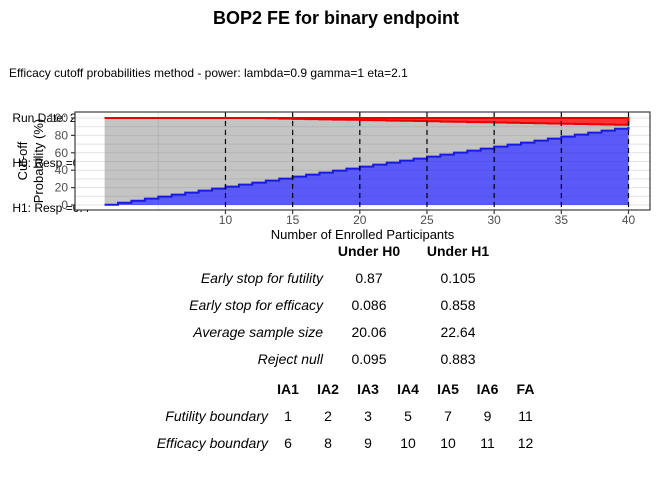  What do you see at coordinates (212, 443) in the screenshot?
I see `boundary-row-label: Efficacy boundary` at bounding box center [212, 443].